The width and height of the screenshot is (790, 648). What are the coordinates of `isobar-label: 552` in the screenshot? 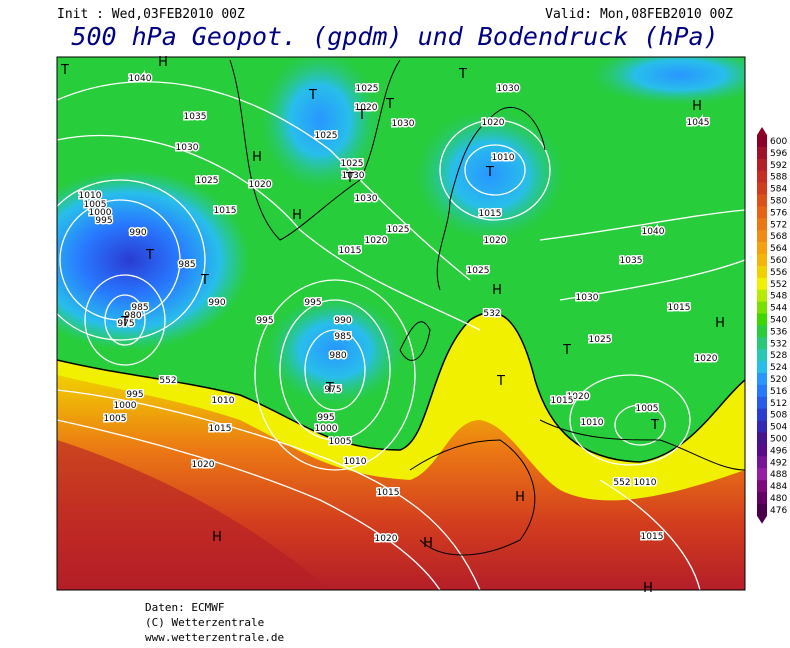 It's located at (167, 381).